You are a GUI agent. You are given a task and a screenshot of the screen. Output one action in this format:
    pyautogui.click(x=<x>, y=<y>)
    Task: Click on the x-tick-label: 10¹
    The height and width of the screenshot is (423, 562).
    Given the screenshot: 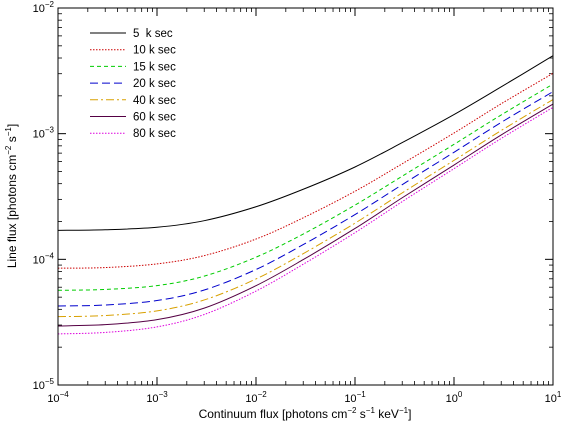 What is the action you would take?
    pyautogui.click(x=553, y=397)
    